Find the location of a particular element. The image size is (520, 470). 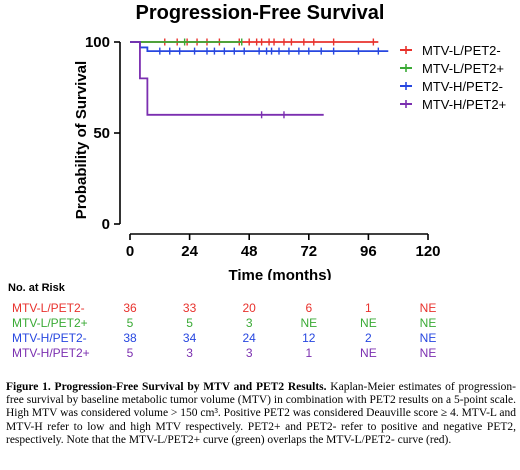

x-tick-label: 96 is located at coordinates (368, 251).